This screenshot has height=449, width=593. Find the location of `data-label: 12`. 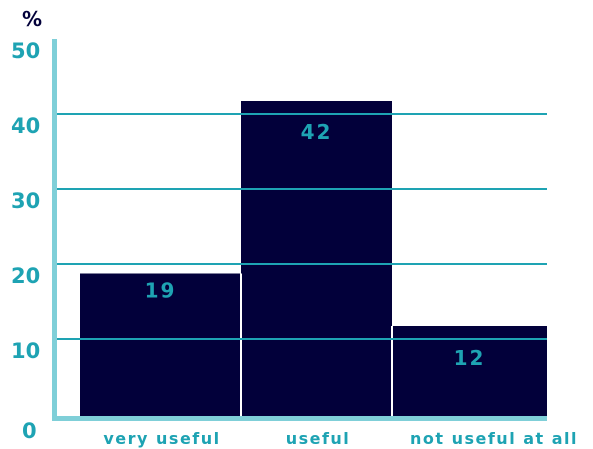

data-label: 12 is located at coordinates (470, 358).